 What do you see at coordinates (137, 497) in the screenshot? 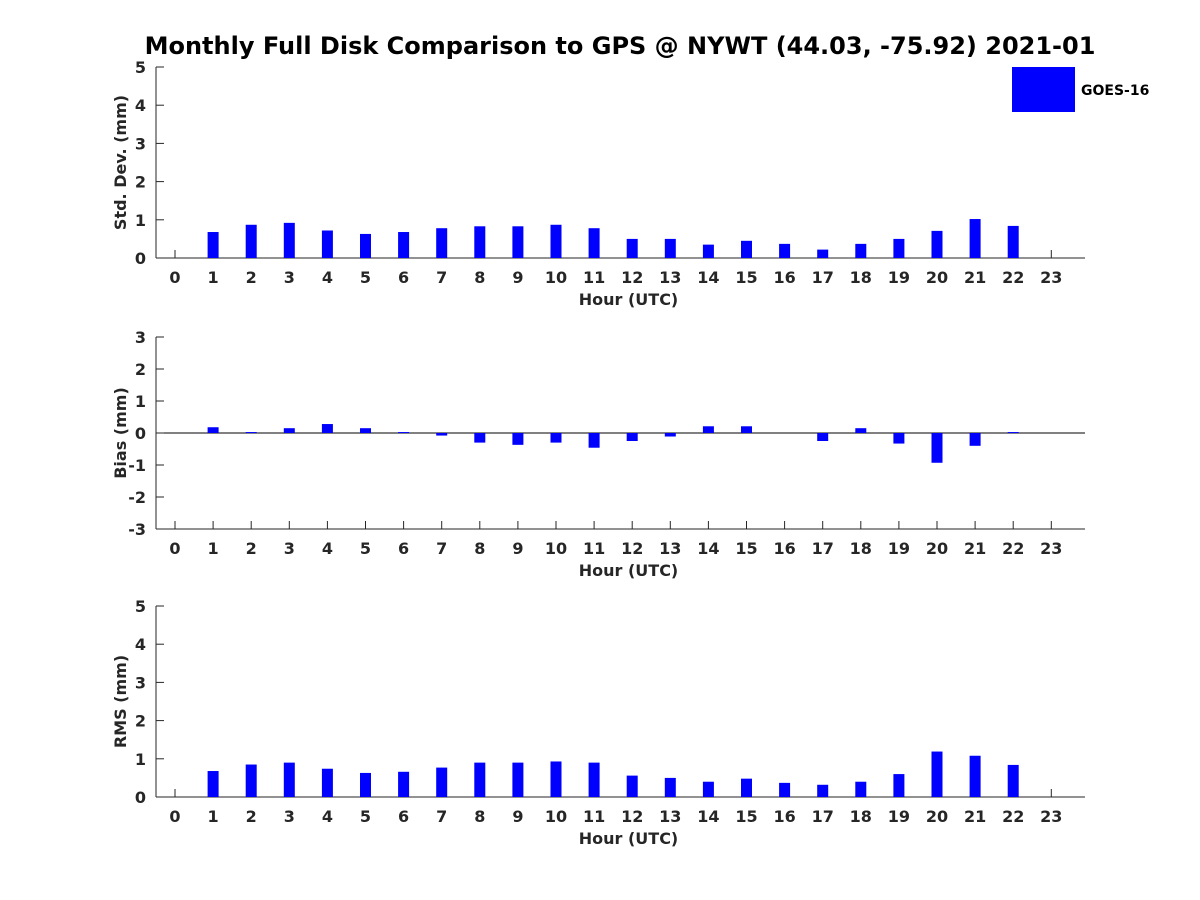
I see `bias-y-tick-label: -2` at bounding box center [137, 497].